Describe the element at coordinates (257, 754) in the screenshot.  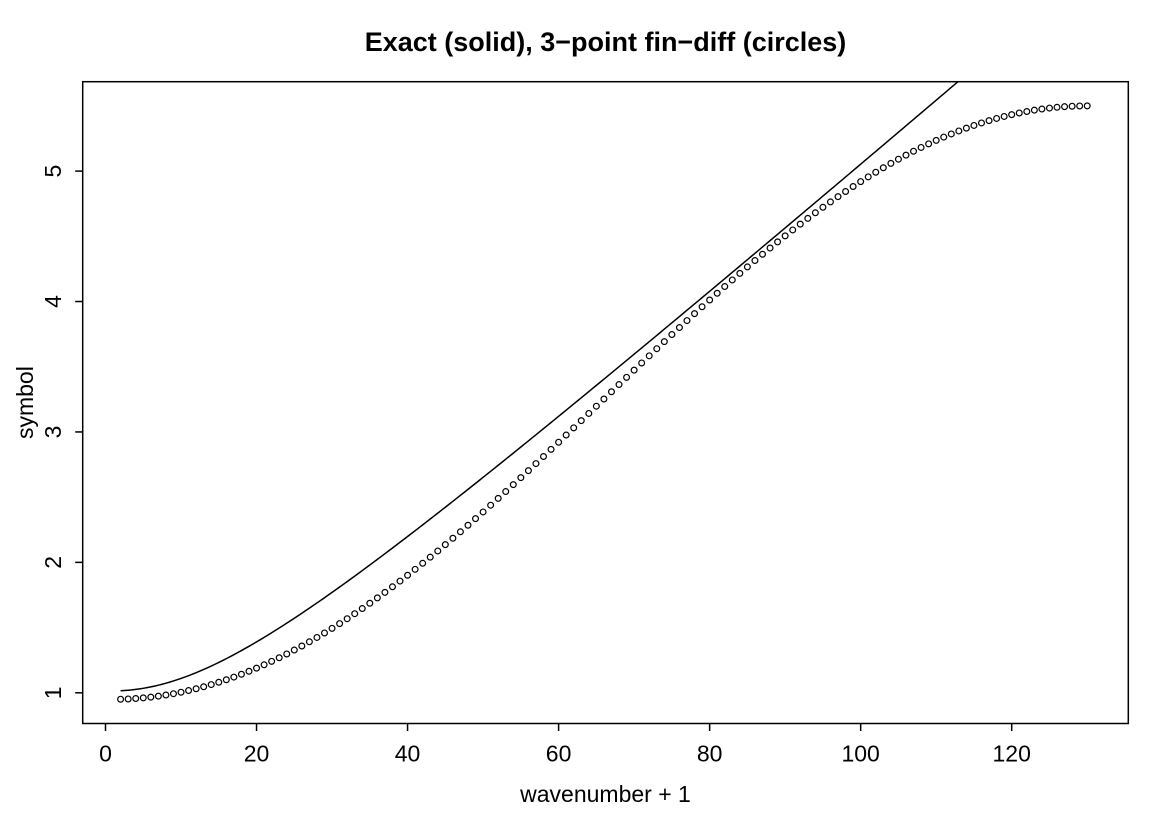
I see `x-tick-label: 20` at that location.